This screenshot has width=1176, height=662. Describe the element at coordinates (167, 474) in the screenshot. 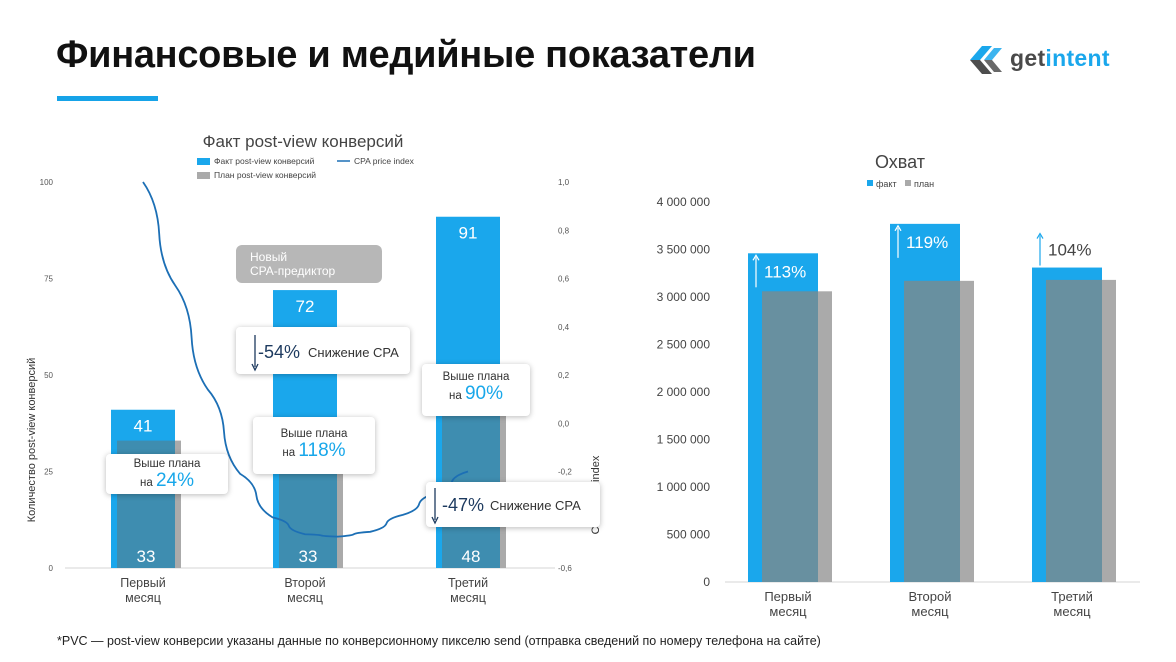

I see `callout-above-plan-month1: Выше плана на 24%` at that location.